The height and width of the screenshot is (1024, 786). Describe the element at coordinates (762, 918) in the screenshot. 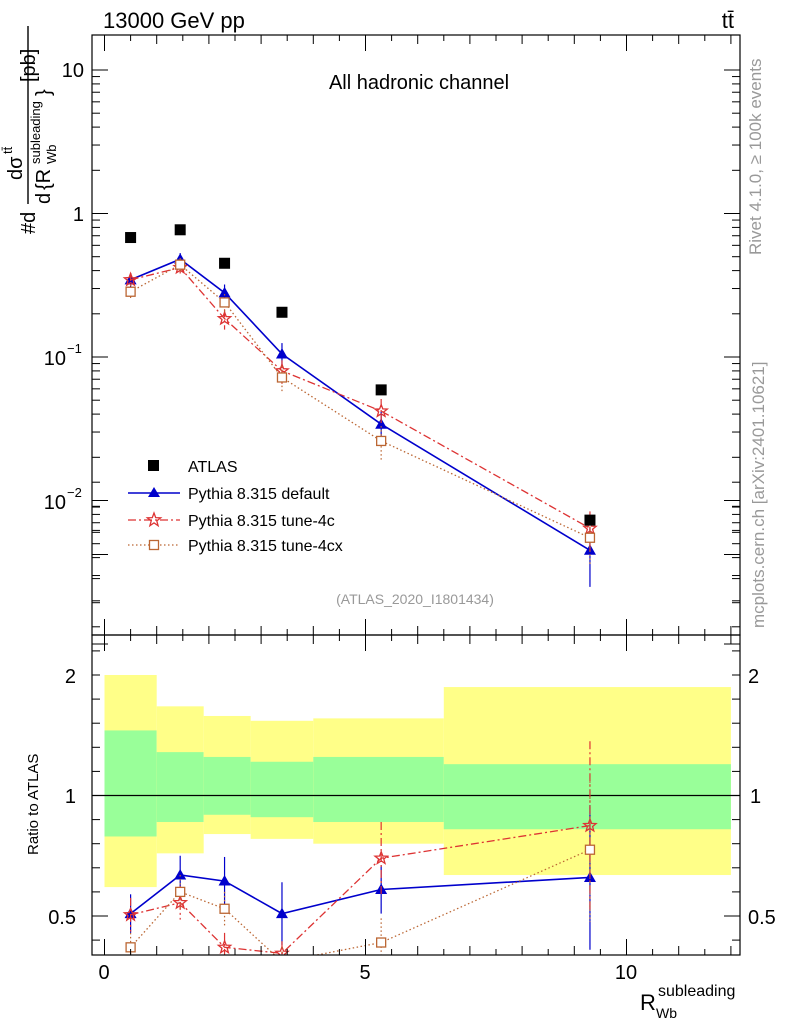

I see `ratio-y-tick-0.5-right: 0.5` at that location.